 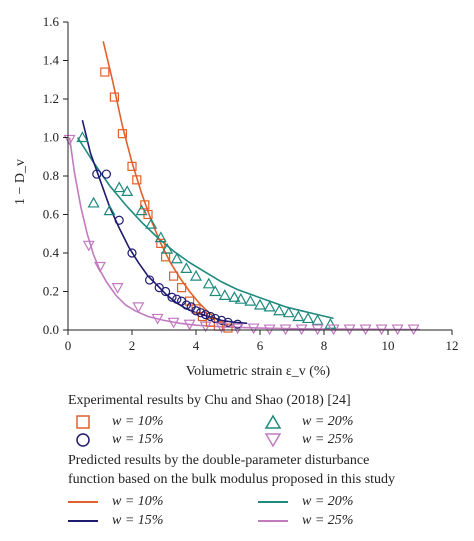 What do you see at coordinates (452, 345) in the screenshot?
I see `x-tick-label: 12` at bounding box center [452, 345].